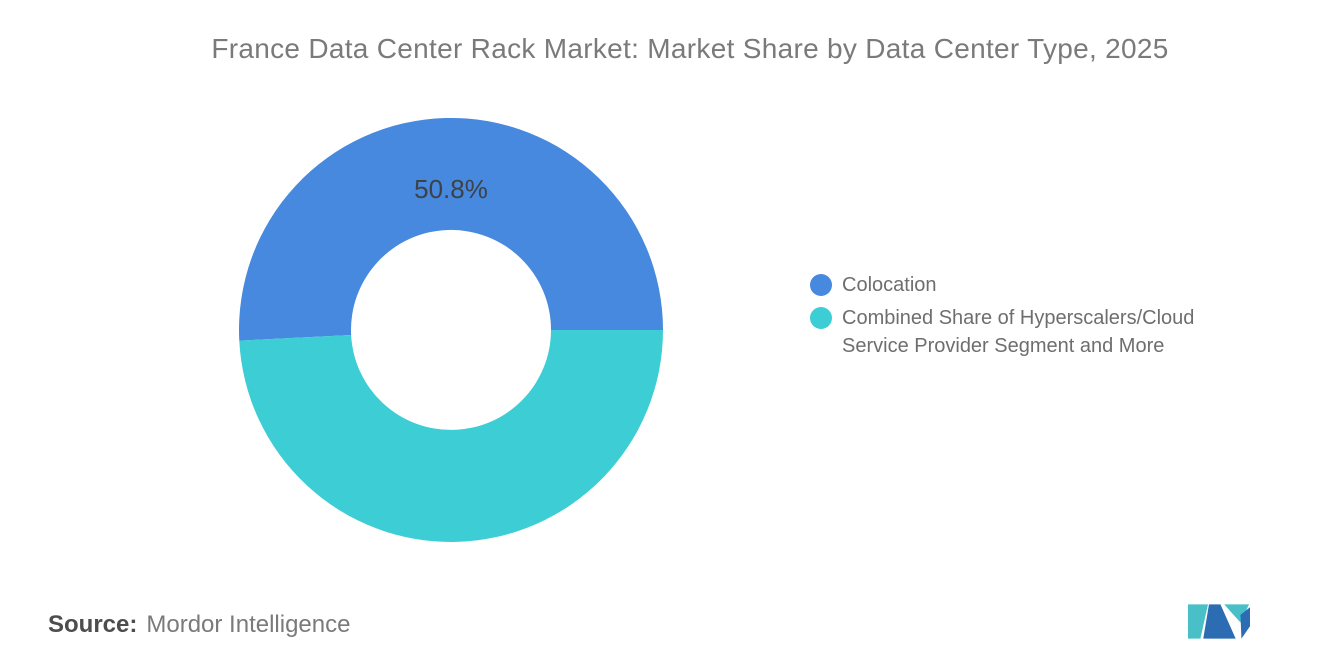 The height and width of the screenshot is (665, 1320). Describe the element at coordinates (451, 436) in the screenshot. I see `pie-segment-hyperscalers` at that location.